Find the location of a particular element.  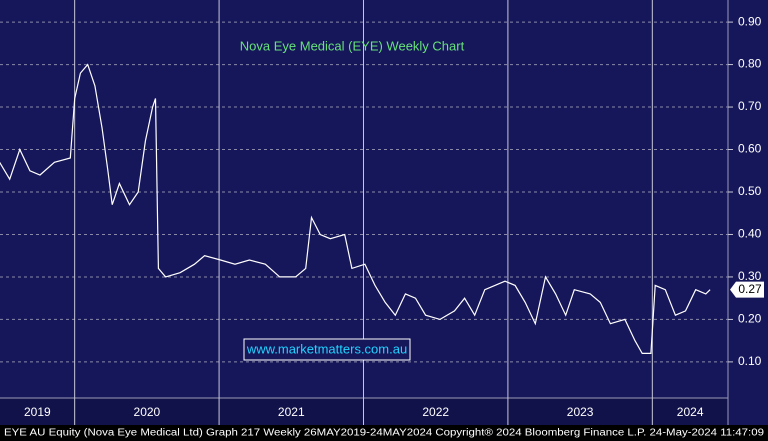

y-tick-label: 0.20 is located at coordinates (750, 319).